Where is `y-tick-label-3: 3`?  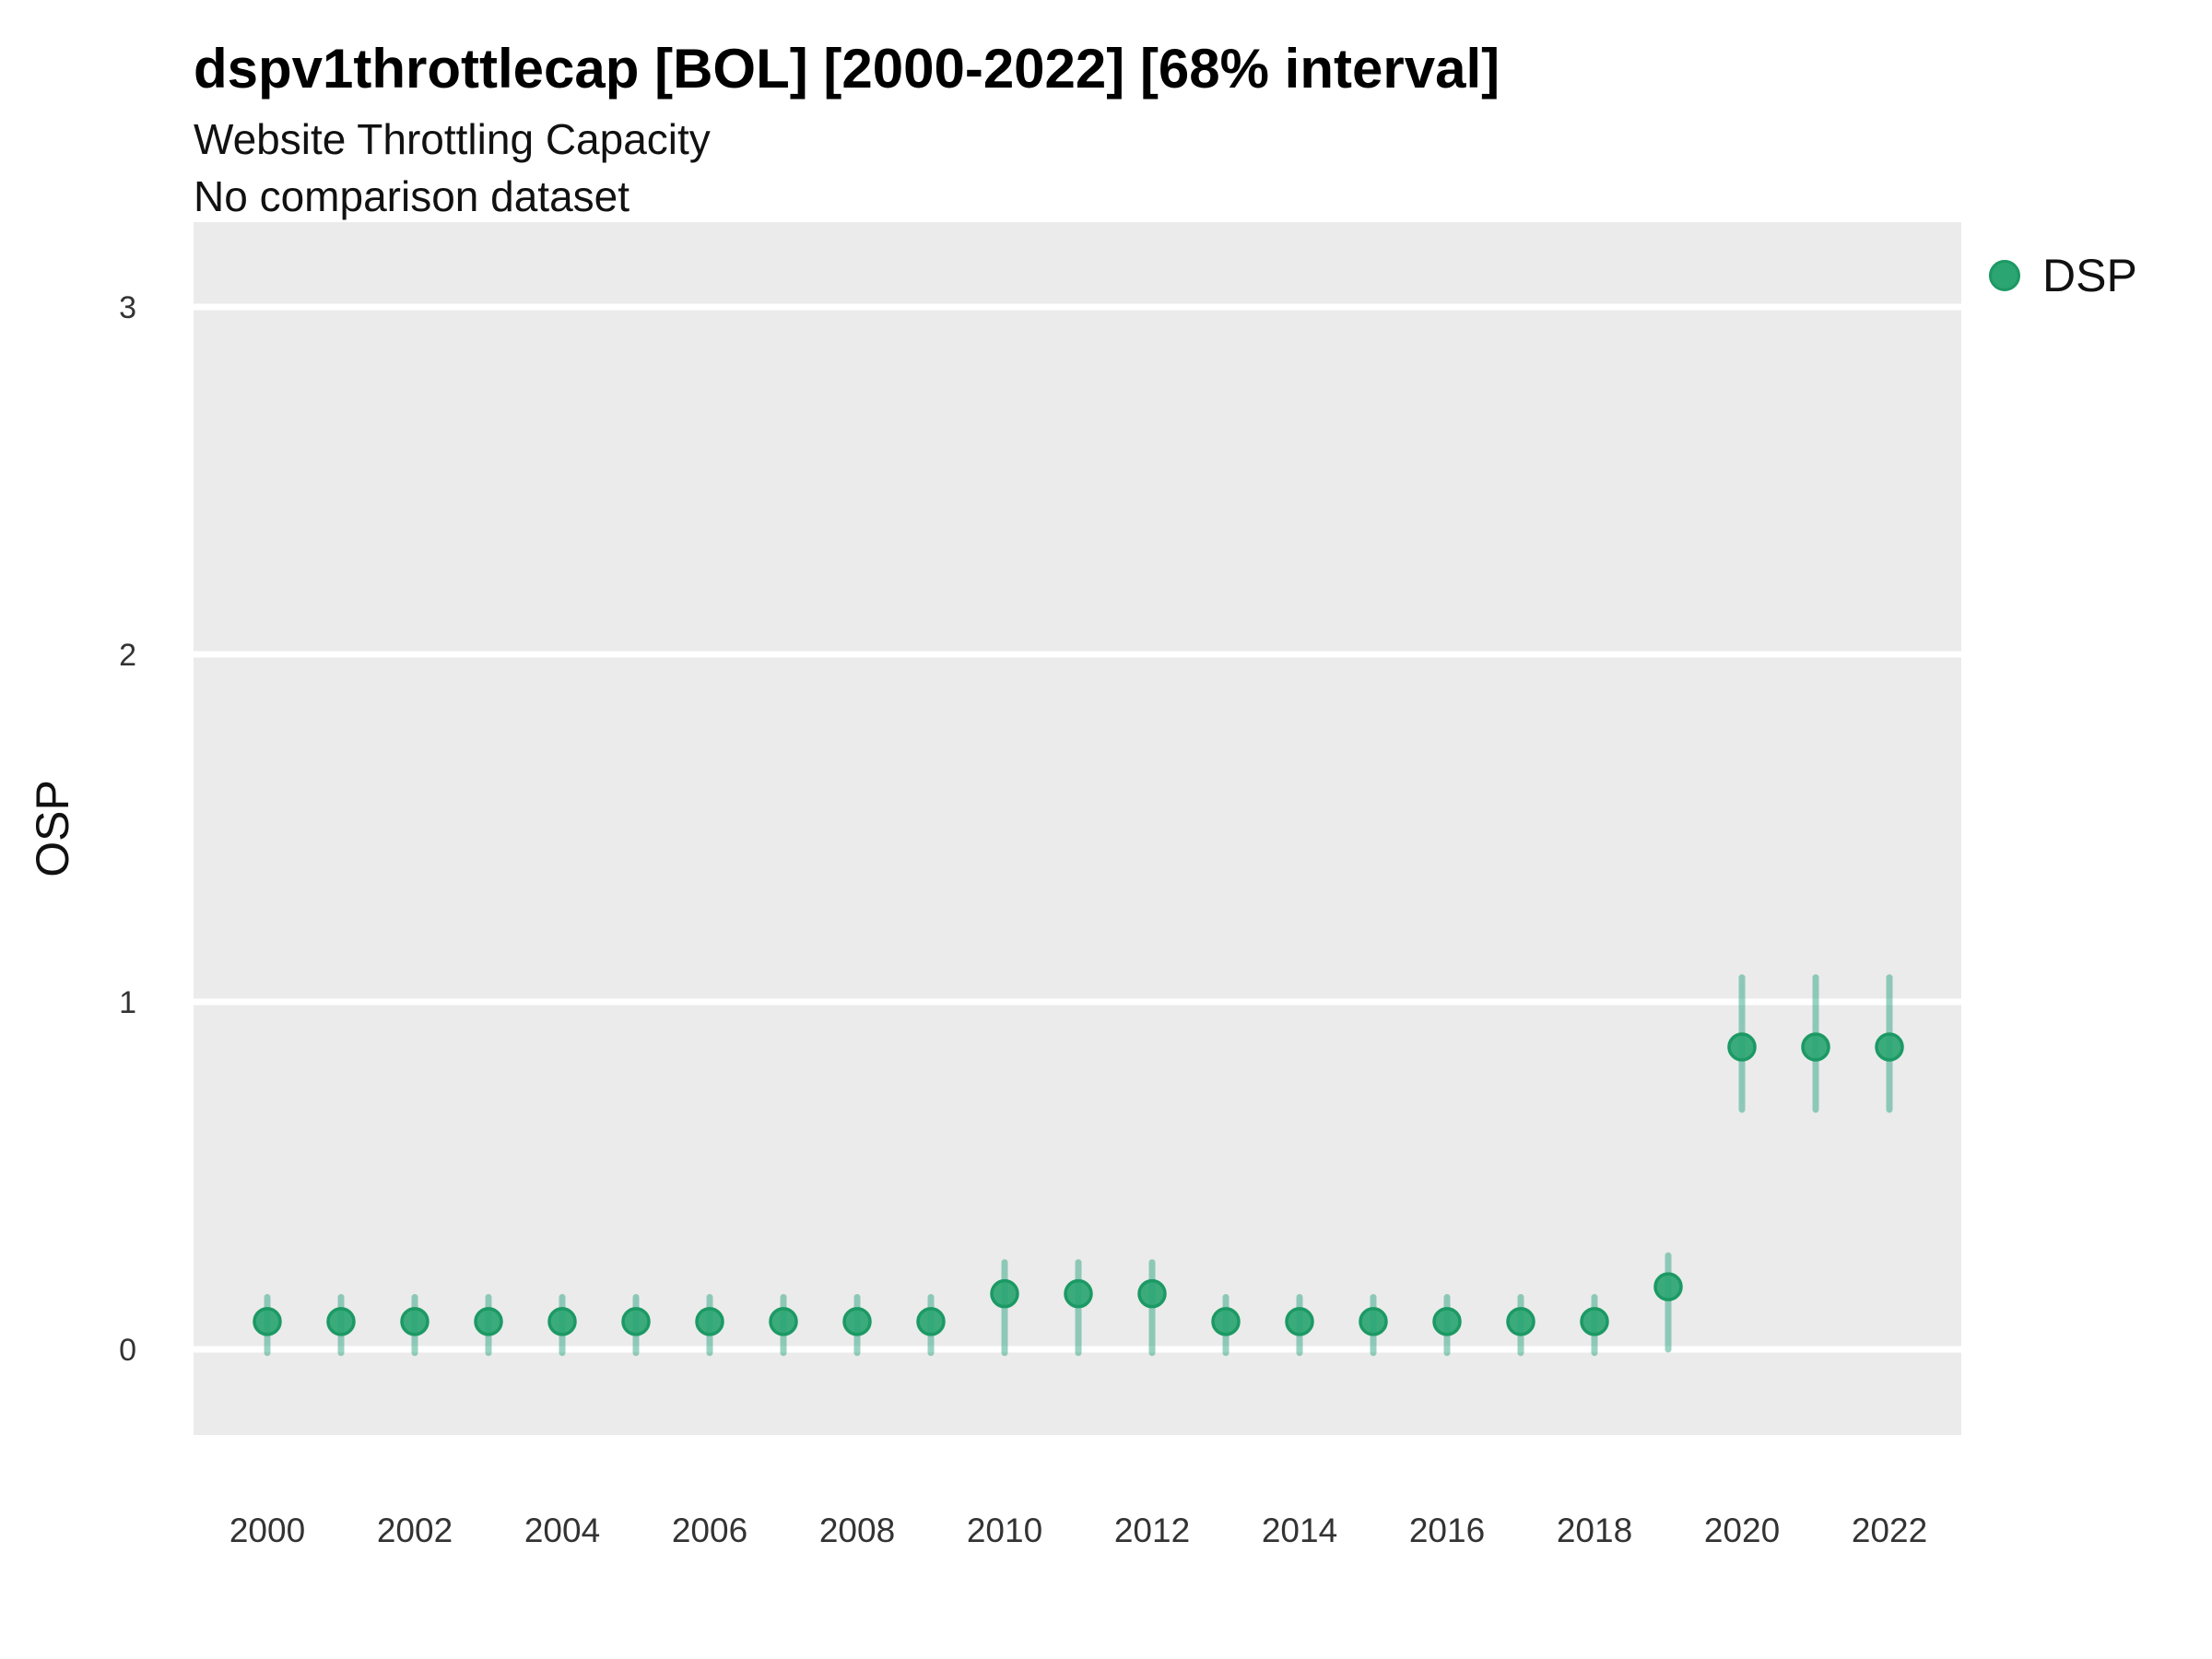 y-tick-label-3: 3 is located at coordinates (127, 307).